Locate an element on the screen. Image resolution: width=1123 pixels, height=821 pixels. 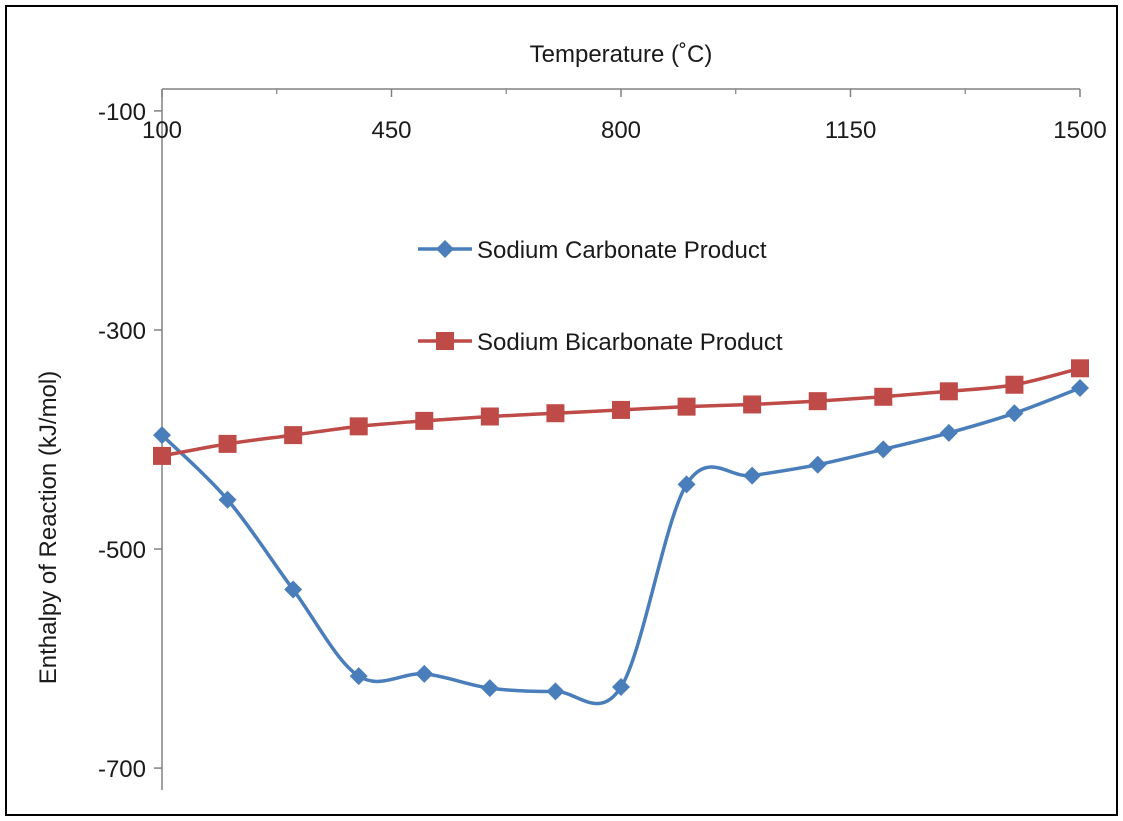
legend-item-sodium-carbonate: Sodium Carbonate Product is located at coordinates (592, 250).